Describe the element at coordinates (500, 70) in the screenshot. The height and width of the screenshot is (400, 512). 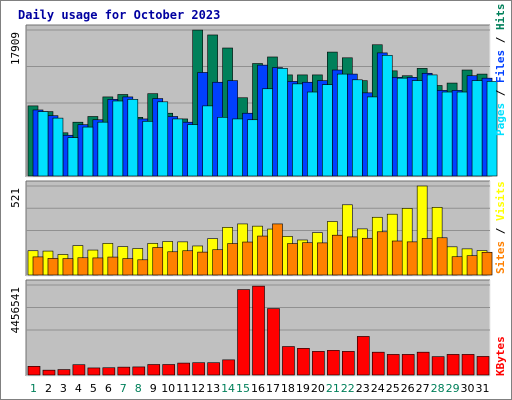
I see `legend-1: Pages / Files / Hits` at that location.